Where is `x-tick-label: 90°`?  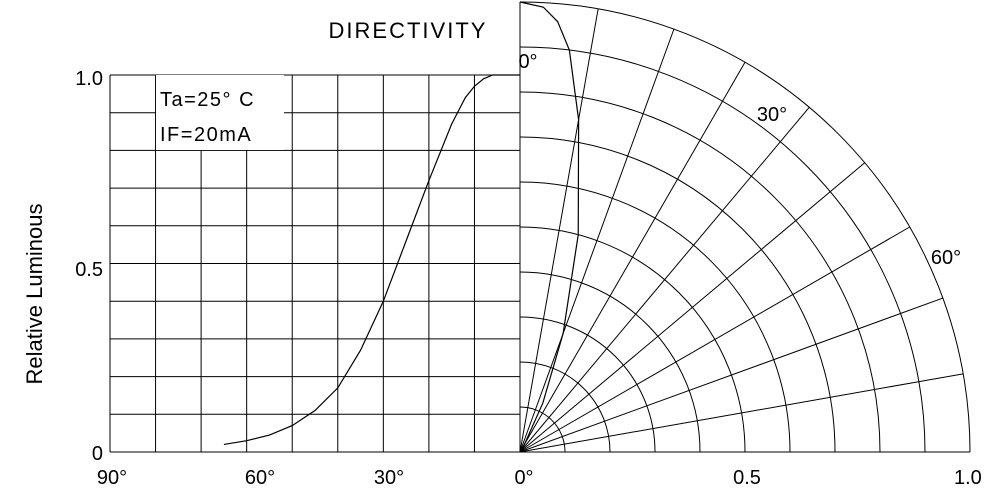 x-tick-label: 90° is located at coordinates (112, 478).